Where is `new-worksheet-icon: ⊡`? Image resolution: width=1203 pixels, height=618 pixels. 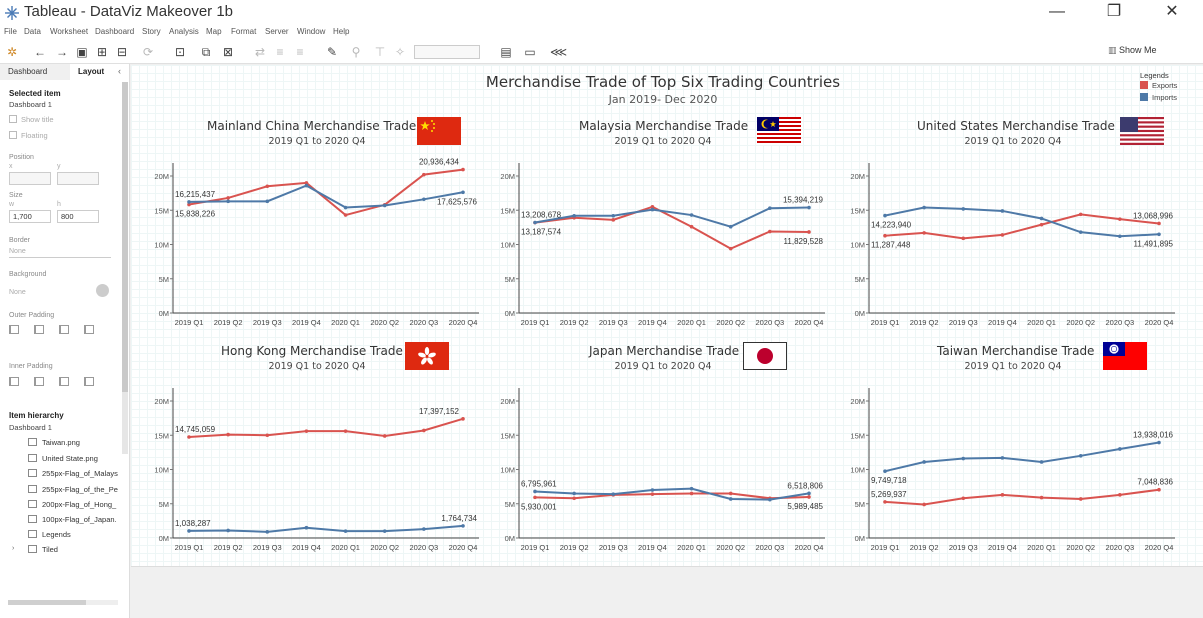
new-worksheet-icon: ⊡ is located at coordinates (180, 52).